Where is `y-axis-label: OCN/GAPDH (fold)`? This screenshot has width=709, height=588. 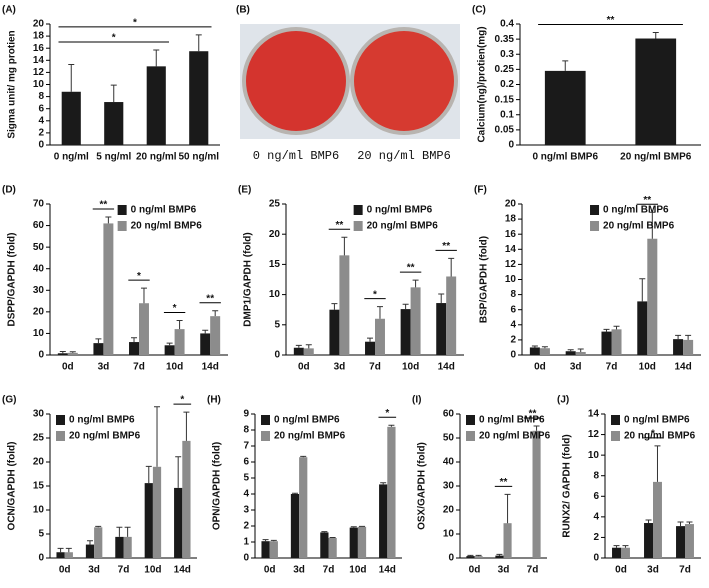
y-axis-label: OCN/GAPDH (fold) is located at coordinates (12, 486).